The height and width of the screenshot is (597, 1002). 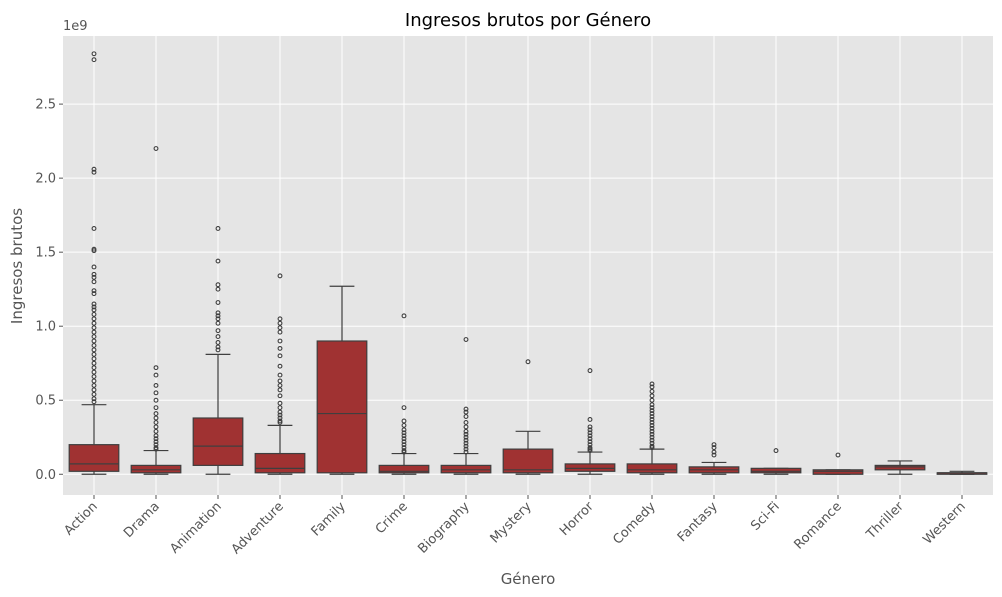 What do you see at coordinates (392, 518) in the screenshot?
I see `x-tick-label: Crime` at bounding box center [392, 518].